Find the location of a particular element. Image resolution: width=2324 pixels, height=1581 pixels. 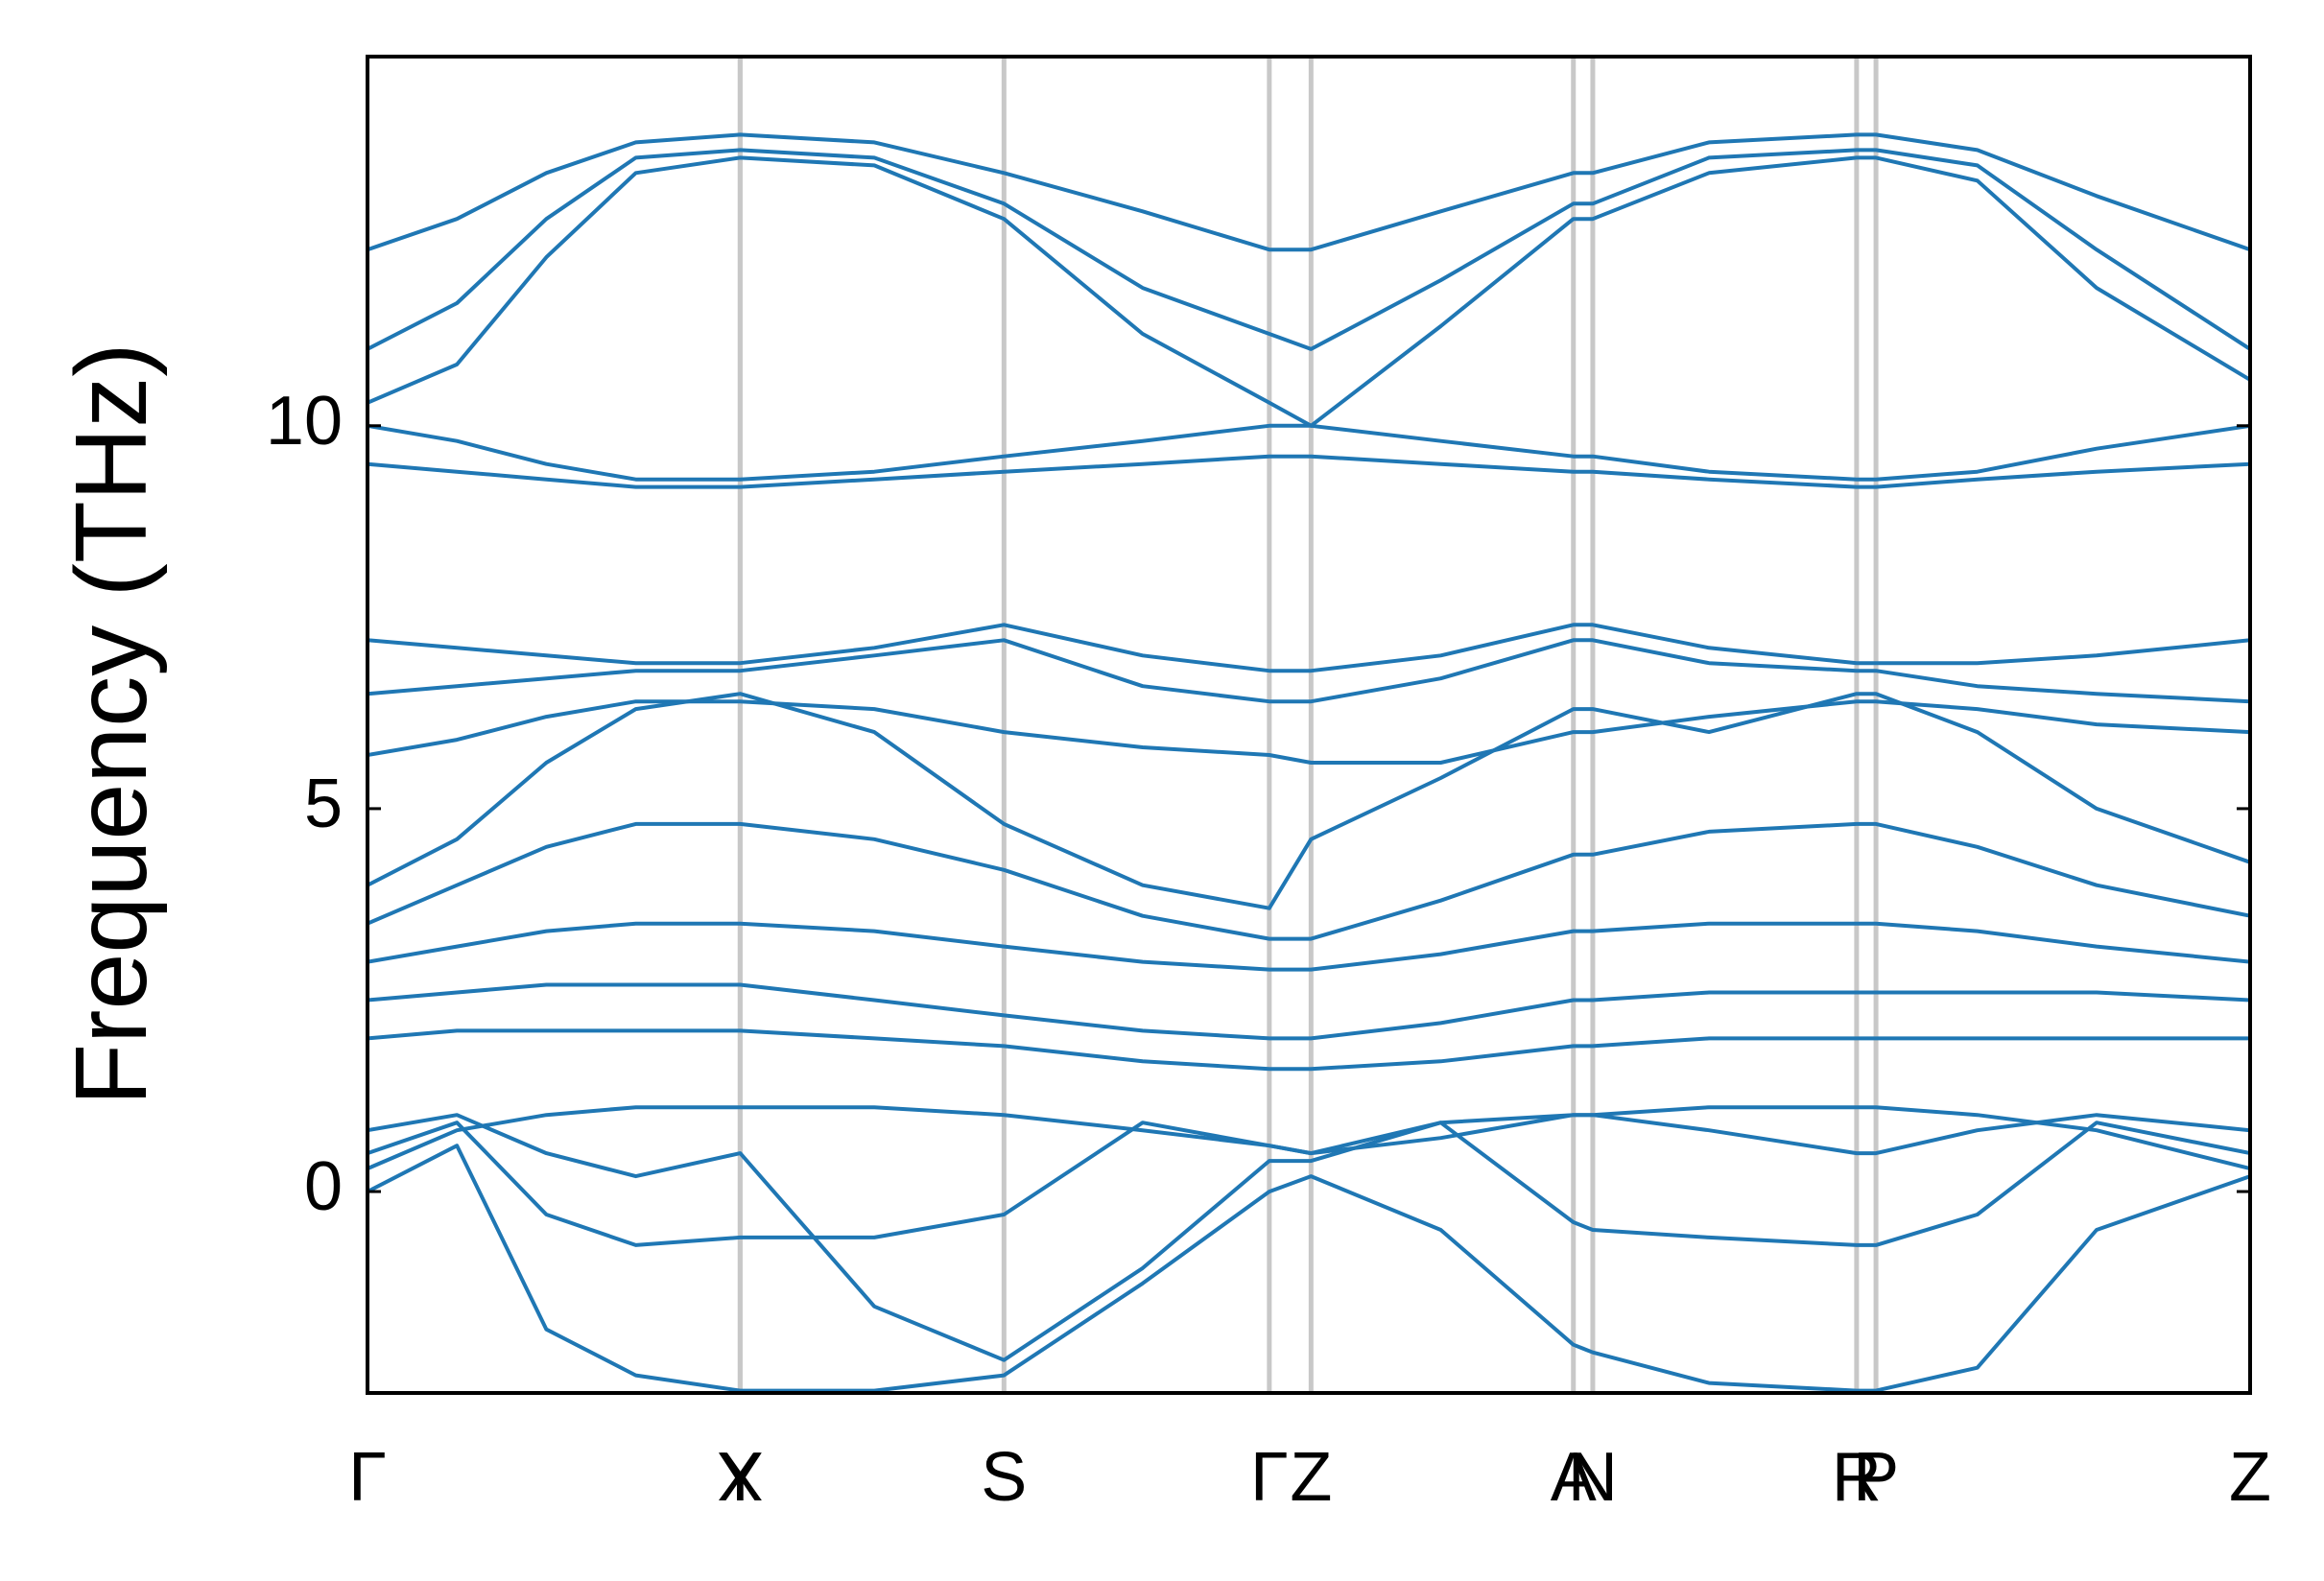

y-tick-label: 0 is located at coordinates (323, 1187).